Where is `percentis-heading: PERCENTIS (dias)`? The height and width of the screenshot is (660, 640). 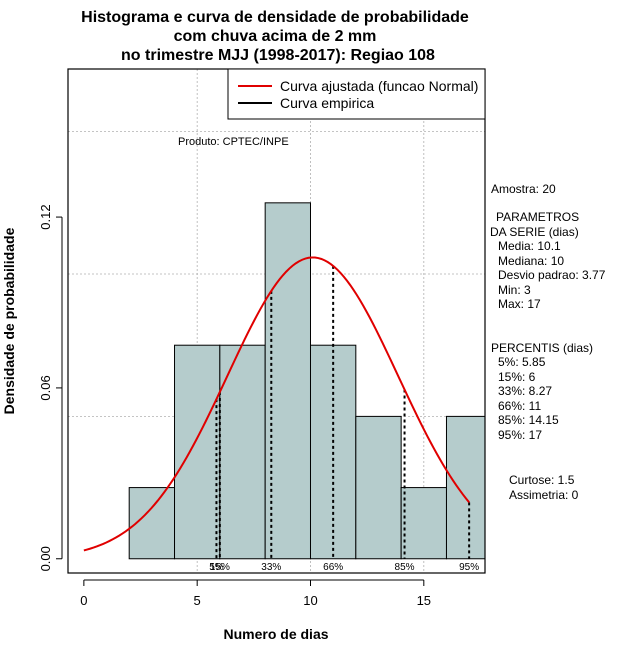
percentis-heading: PERCENTIS (dias) is located at coordinates (542, 348).